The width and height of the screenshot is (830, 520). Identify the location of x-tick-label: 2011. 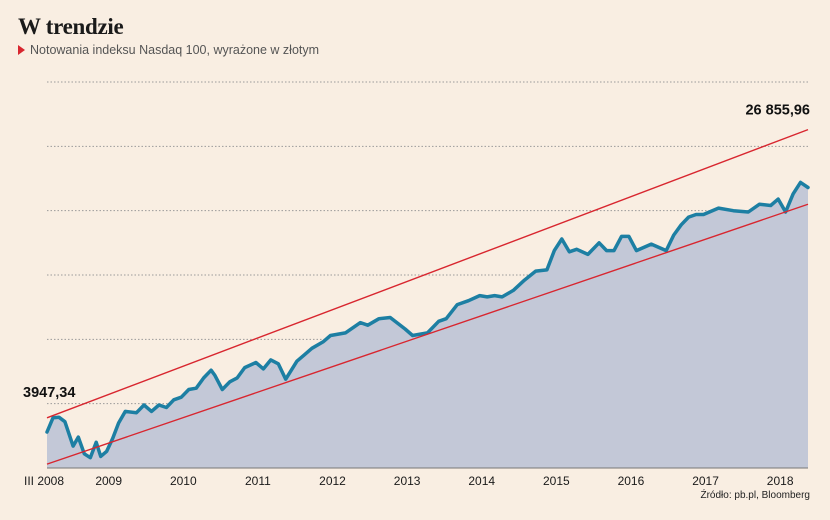
(258, 481).